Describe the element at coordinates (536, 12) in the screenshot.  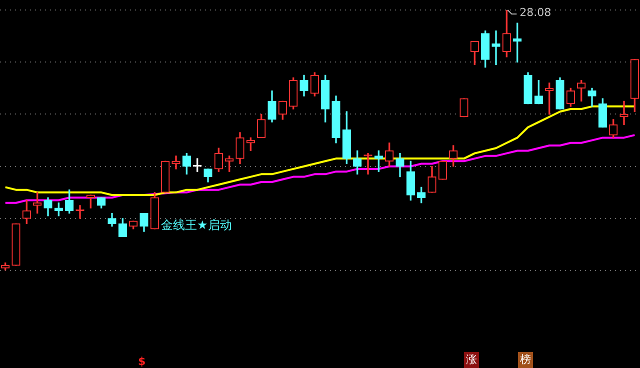
I see `annotation: 28.08` at that location.